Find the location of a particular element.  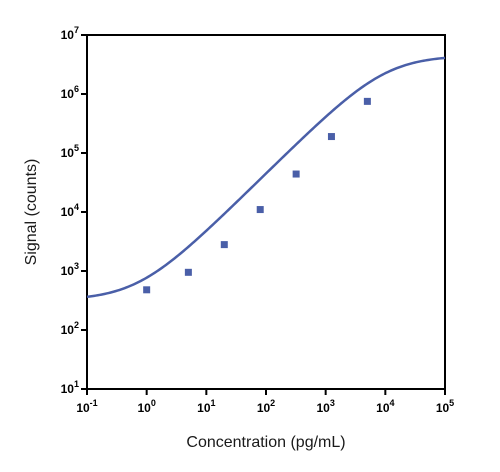

y-tick-exponent: 6 is located at coordinates (76, 89).